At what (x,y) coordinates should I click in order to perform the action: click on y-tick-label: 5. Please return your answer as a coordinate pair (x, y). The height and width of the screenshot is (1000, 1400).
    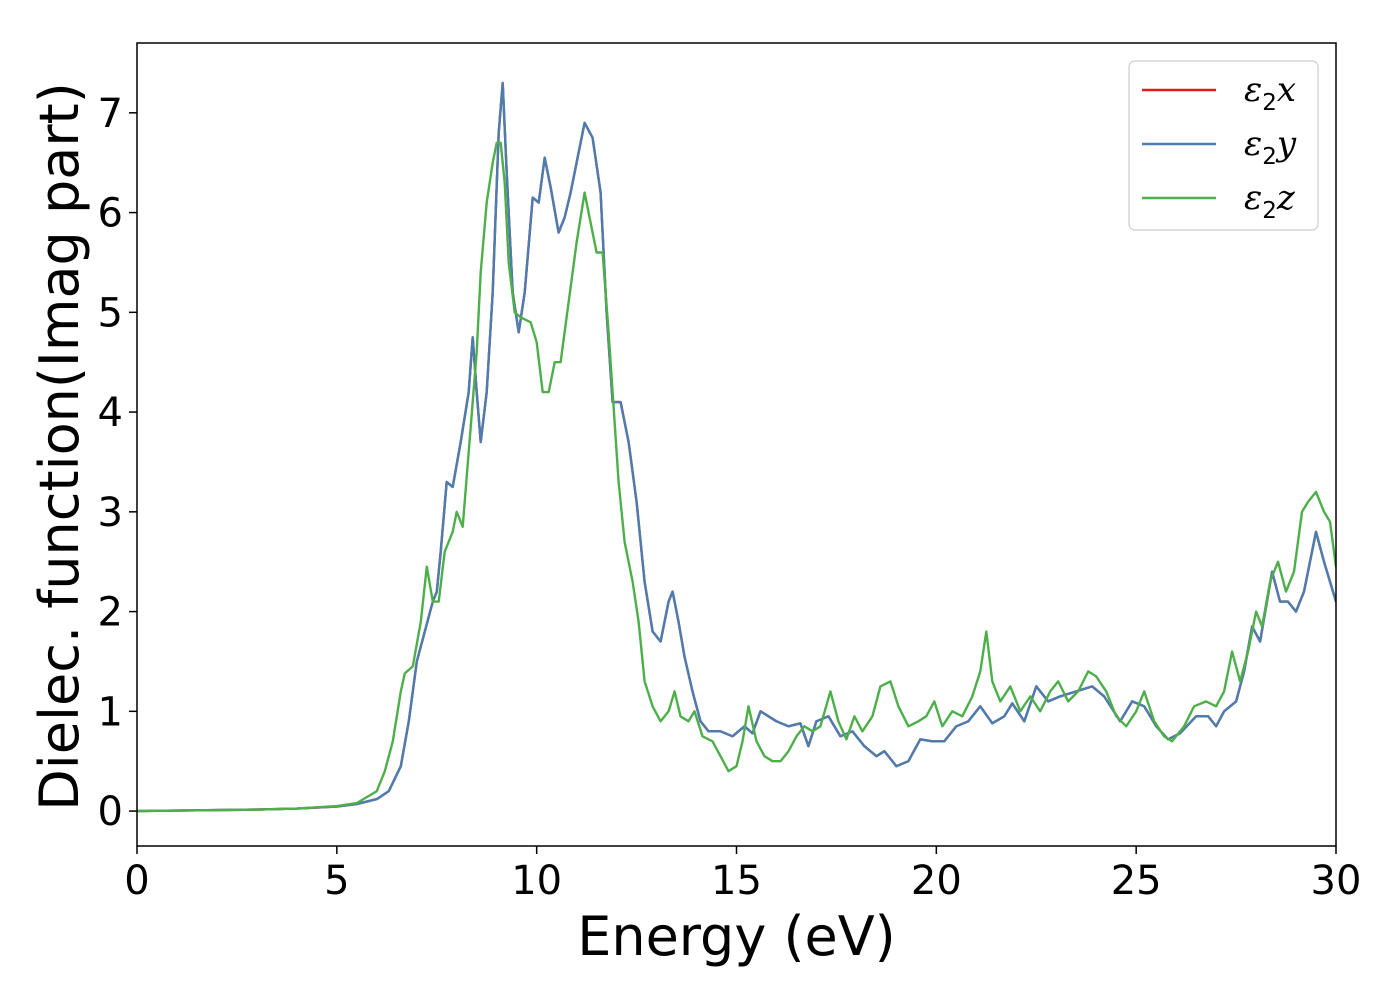
    Looking at the image, I should click on (110, 313).